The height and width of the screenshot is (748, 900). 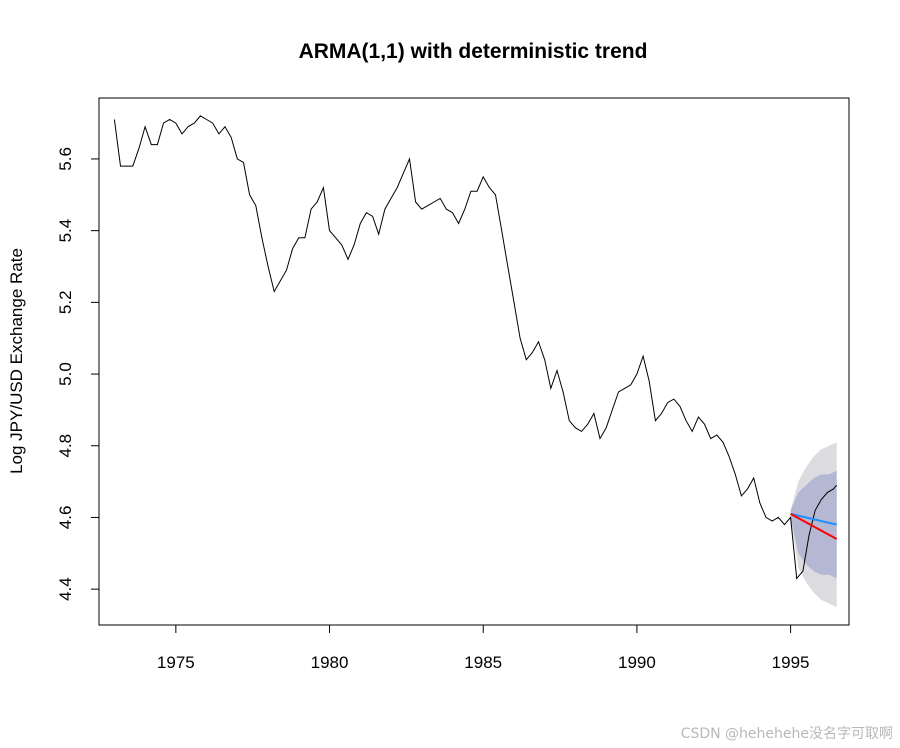 What do you see at coordinates (65, 231) in the screenshot?
I see `y-tick-label: 5.4` at bounding box center [65, 231].